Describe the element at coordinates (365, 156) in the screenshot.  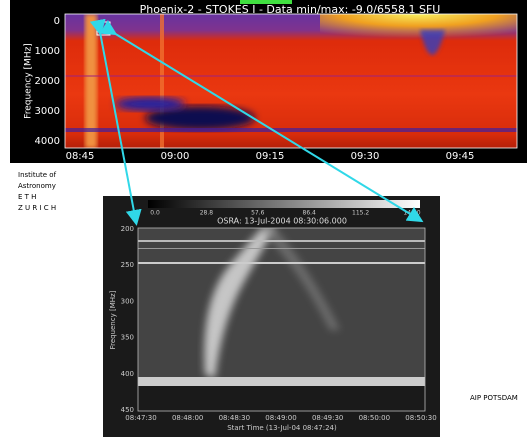
I see `x-tick-label: 09:30` at that location.